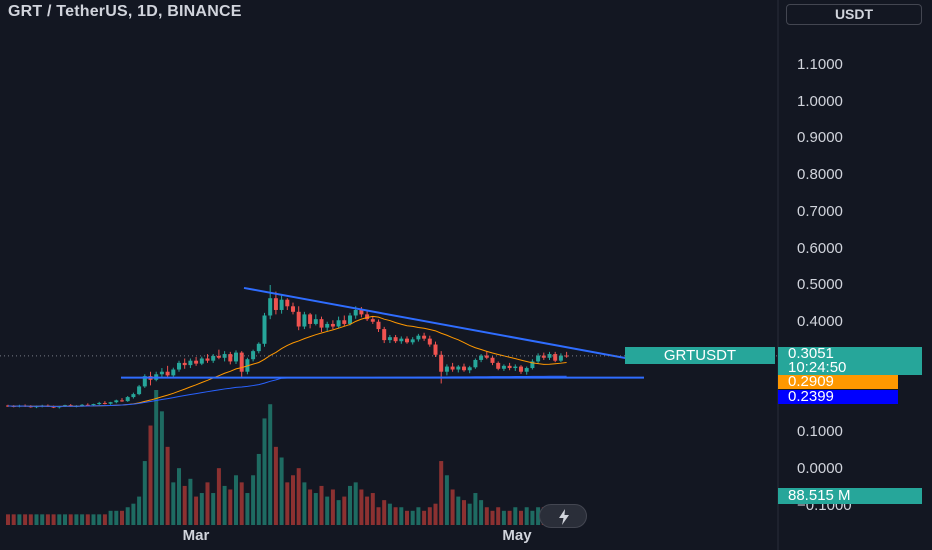  What do you see at coordinates (854, 14) in the screenshot?
I see `currency-button: USDT` at bounding box center [854, 14].